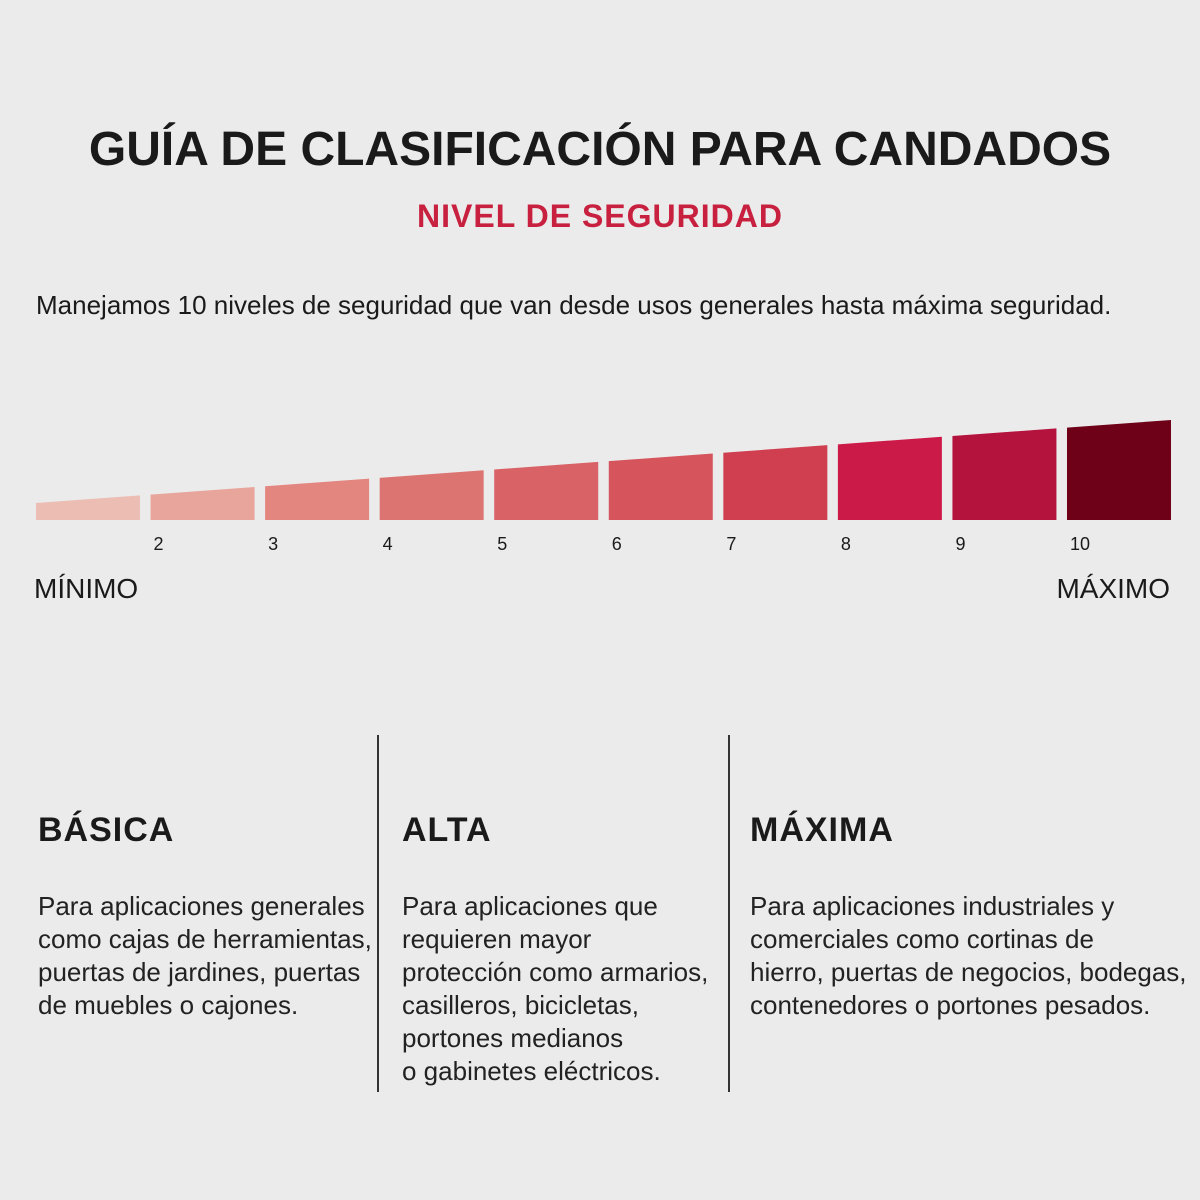 This screenshot has width=1200, height=1200. I want to click on level-label-7: 7, so click(731, 544).